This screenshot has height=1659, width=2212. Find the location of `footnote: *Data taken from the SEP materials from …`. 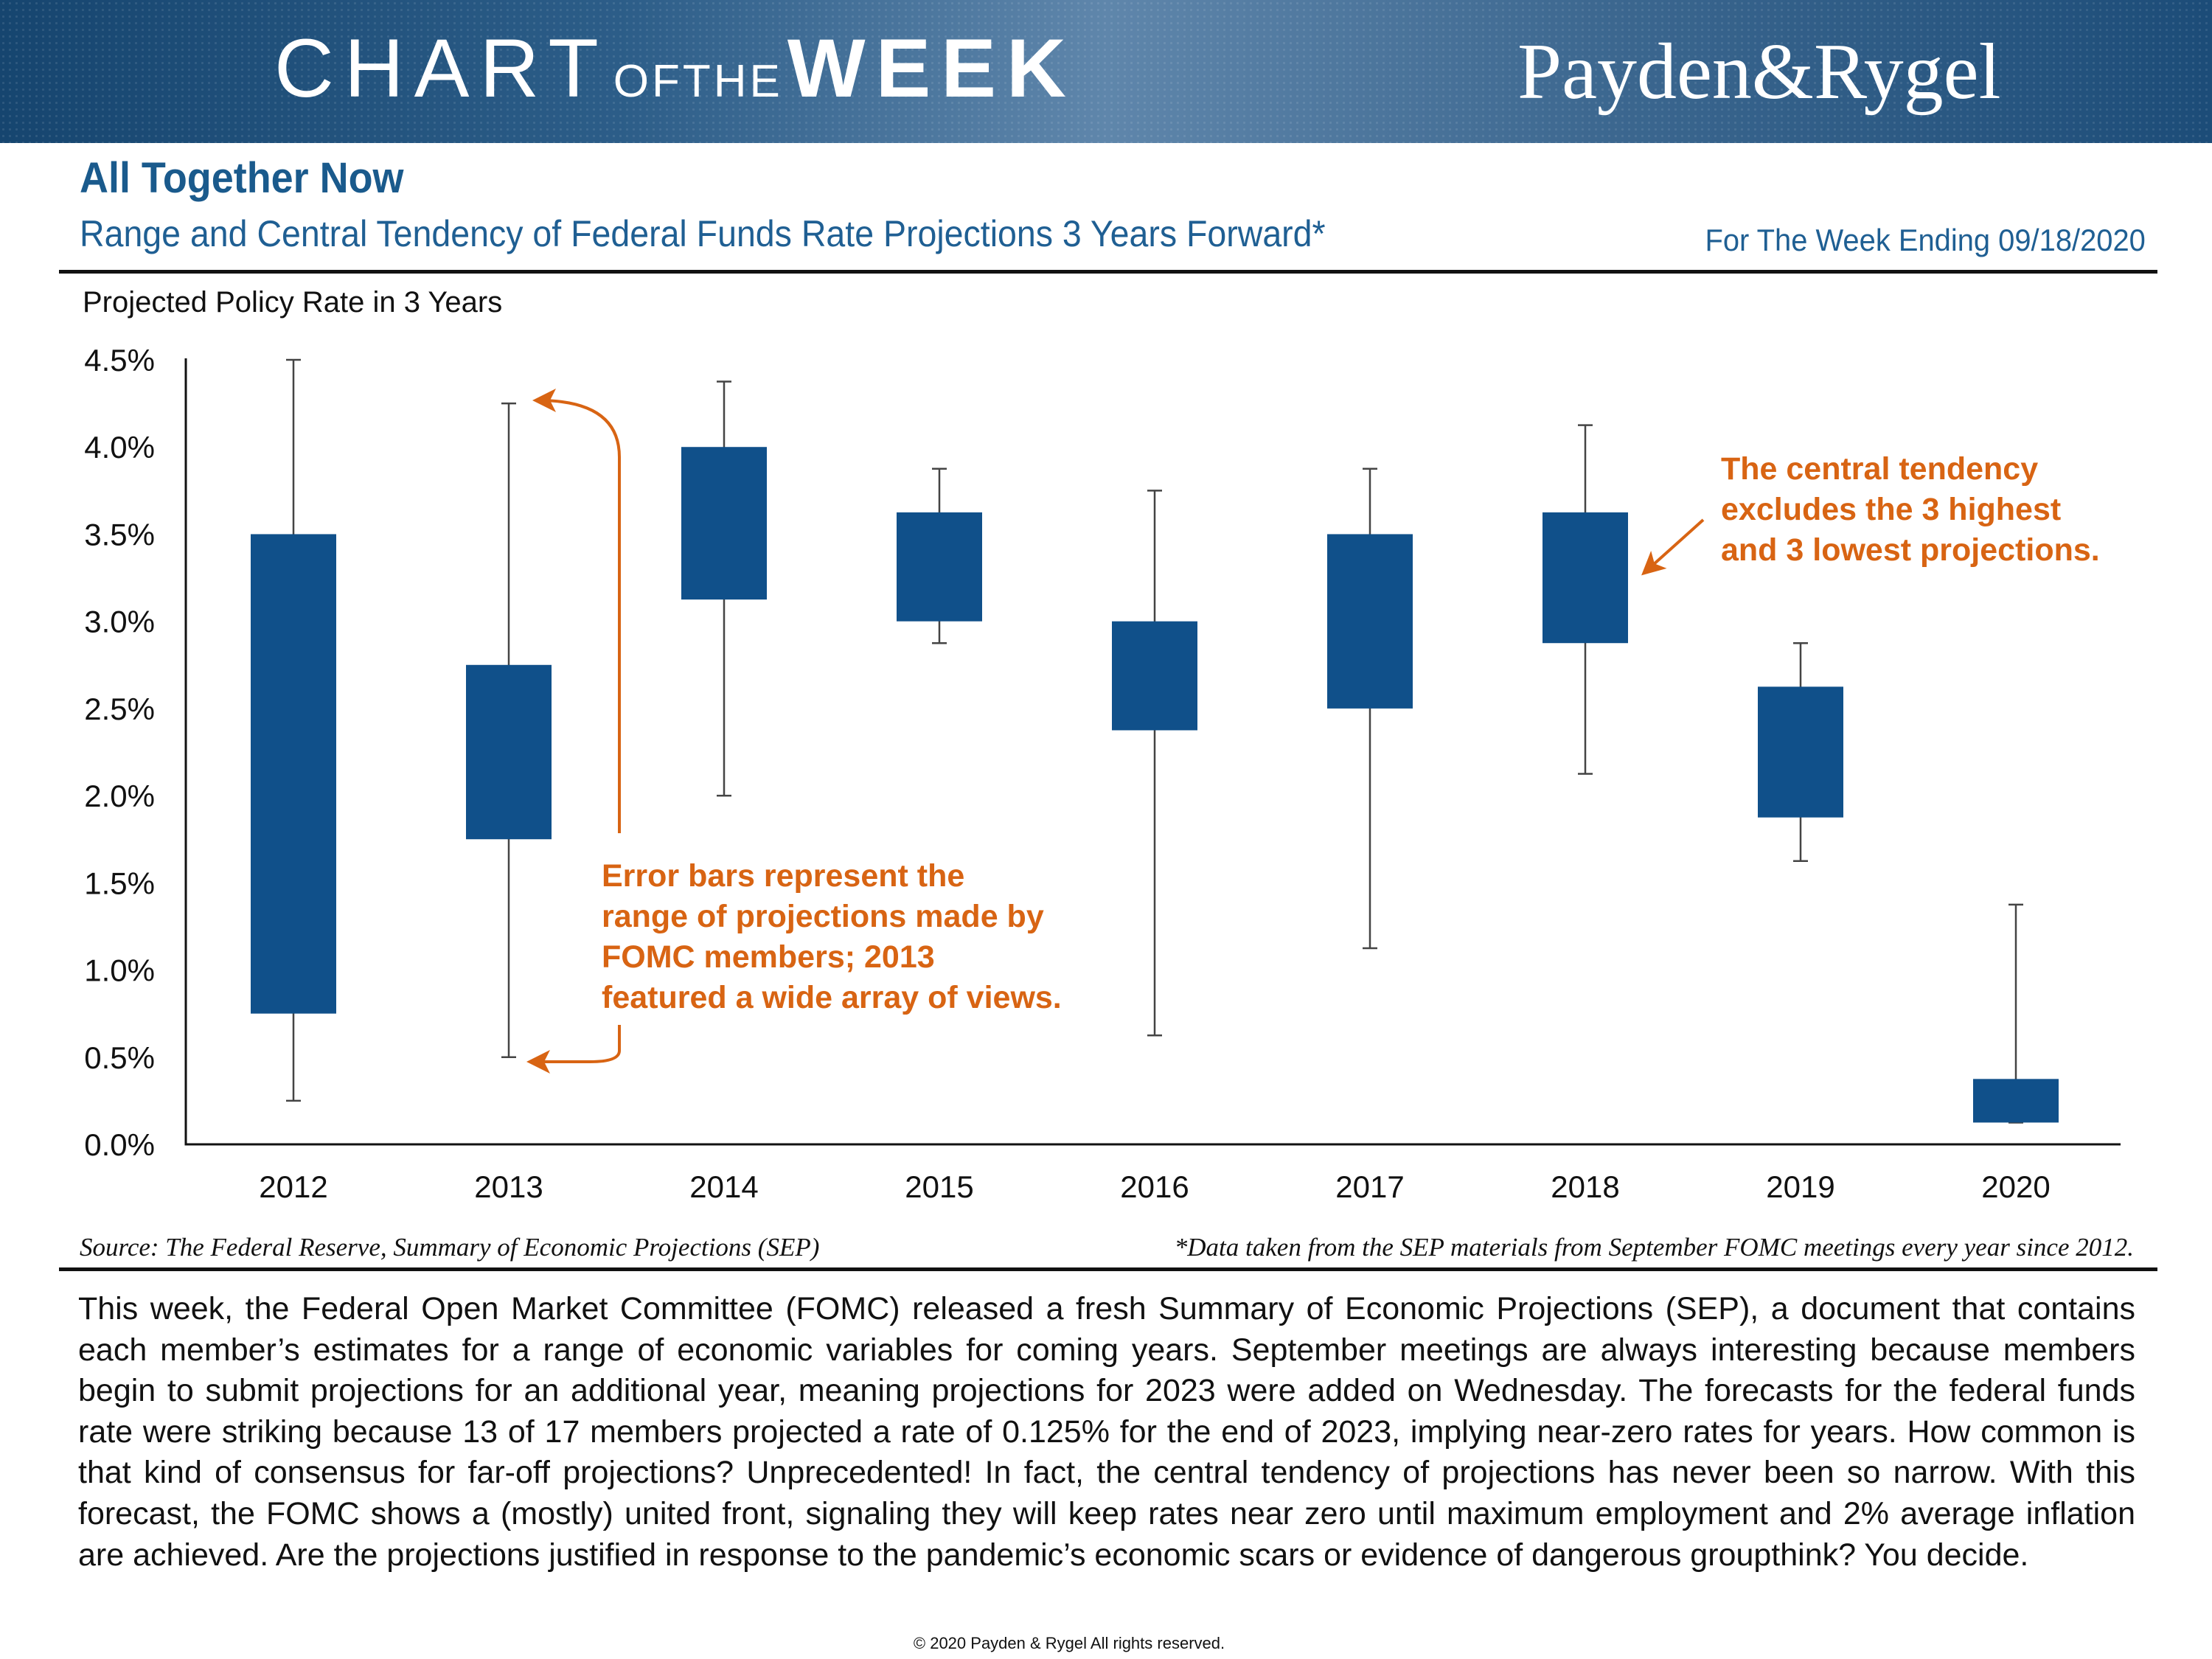

footnote: *Data taken from the SEP materials from … is located at coordinates (1654, 1247).